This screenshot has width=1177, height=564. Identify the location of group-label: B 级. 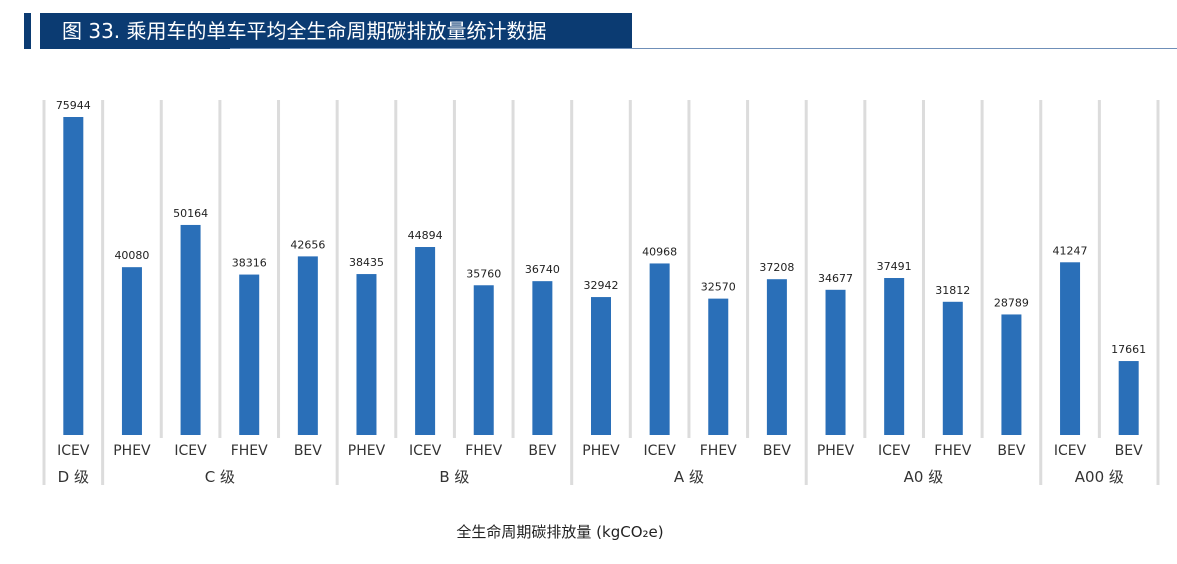
(454, 477).